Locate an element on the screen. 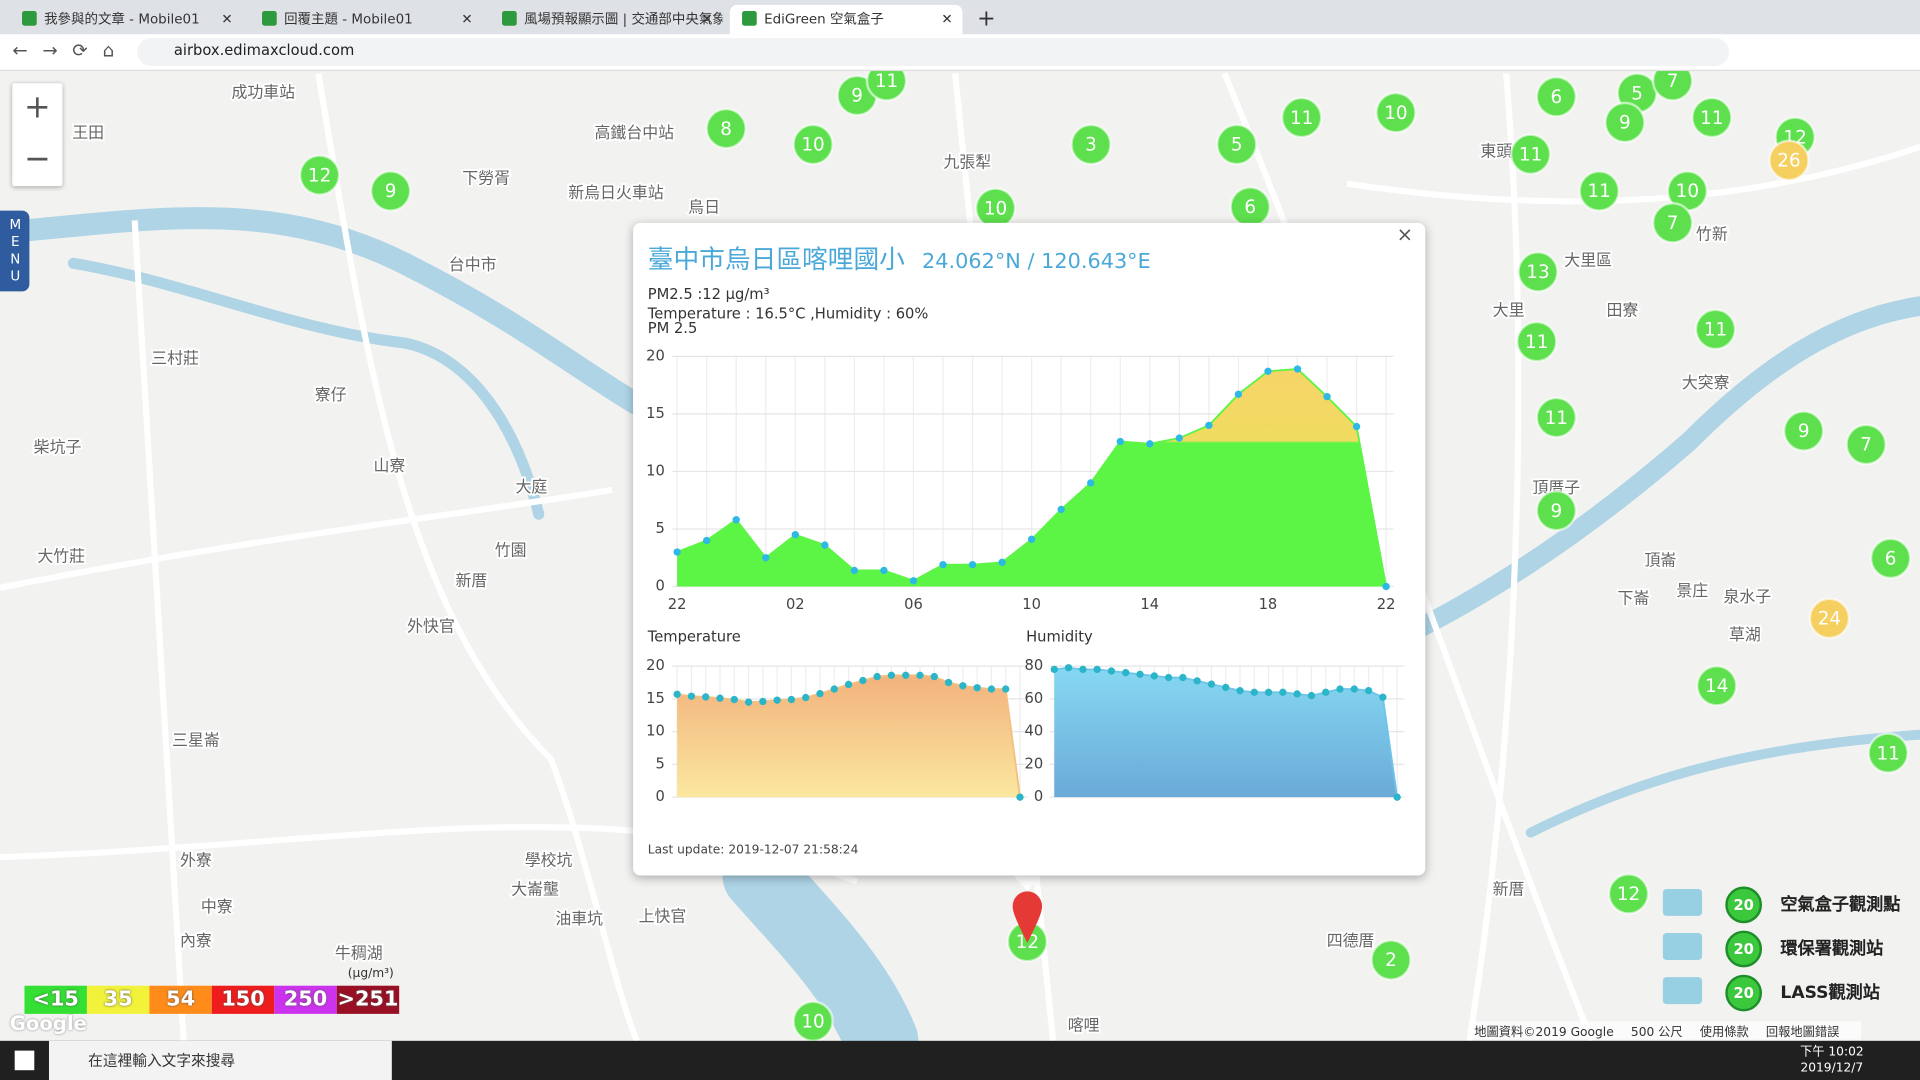 The height and width of the screenshot is (1080, 1920). place-label: 寮仔 is located at coordinates (331, 394).